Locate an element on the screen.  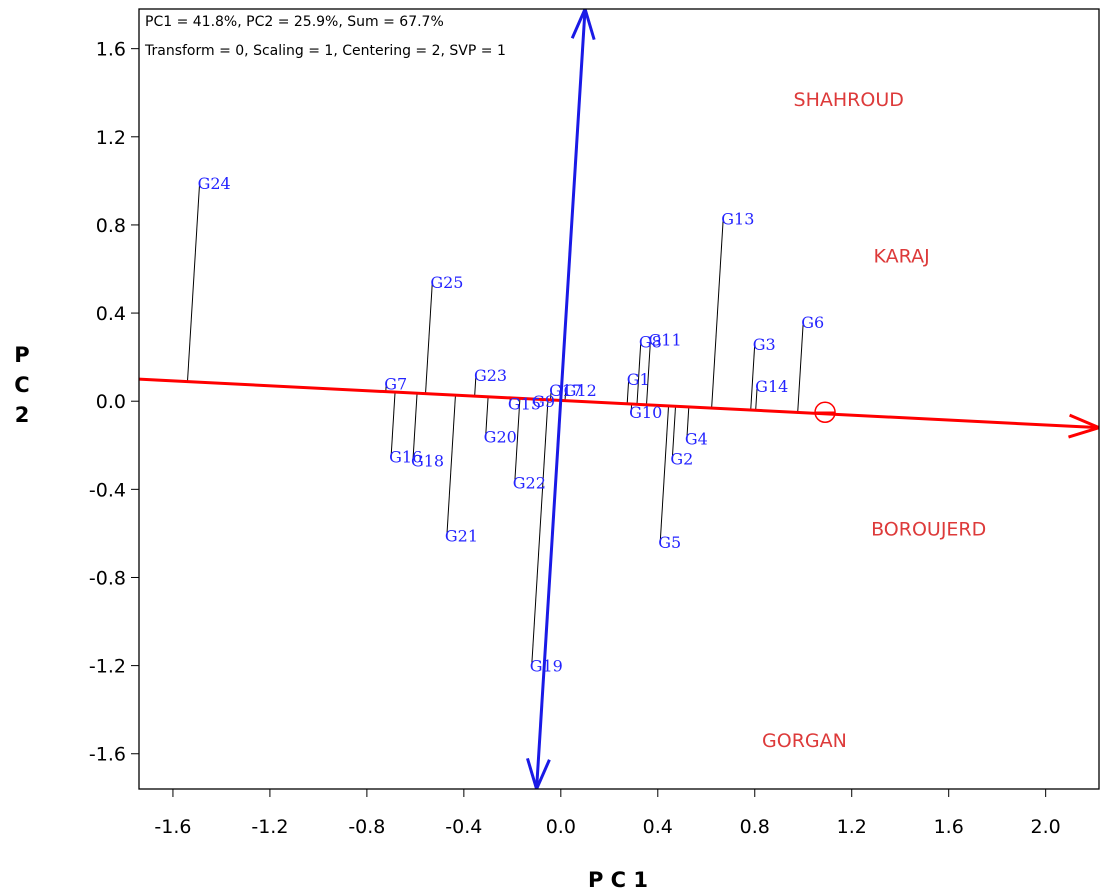
y-axis-title-char-3: 2 is located at coordinates (22, 415).